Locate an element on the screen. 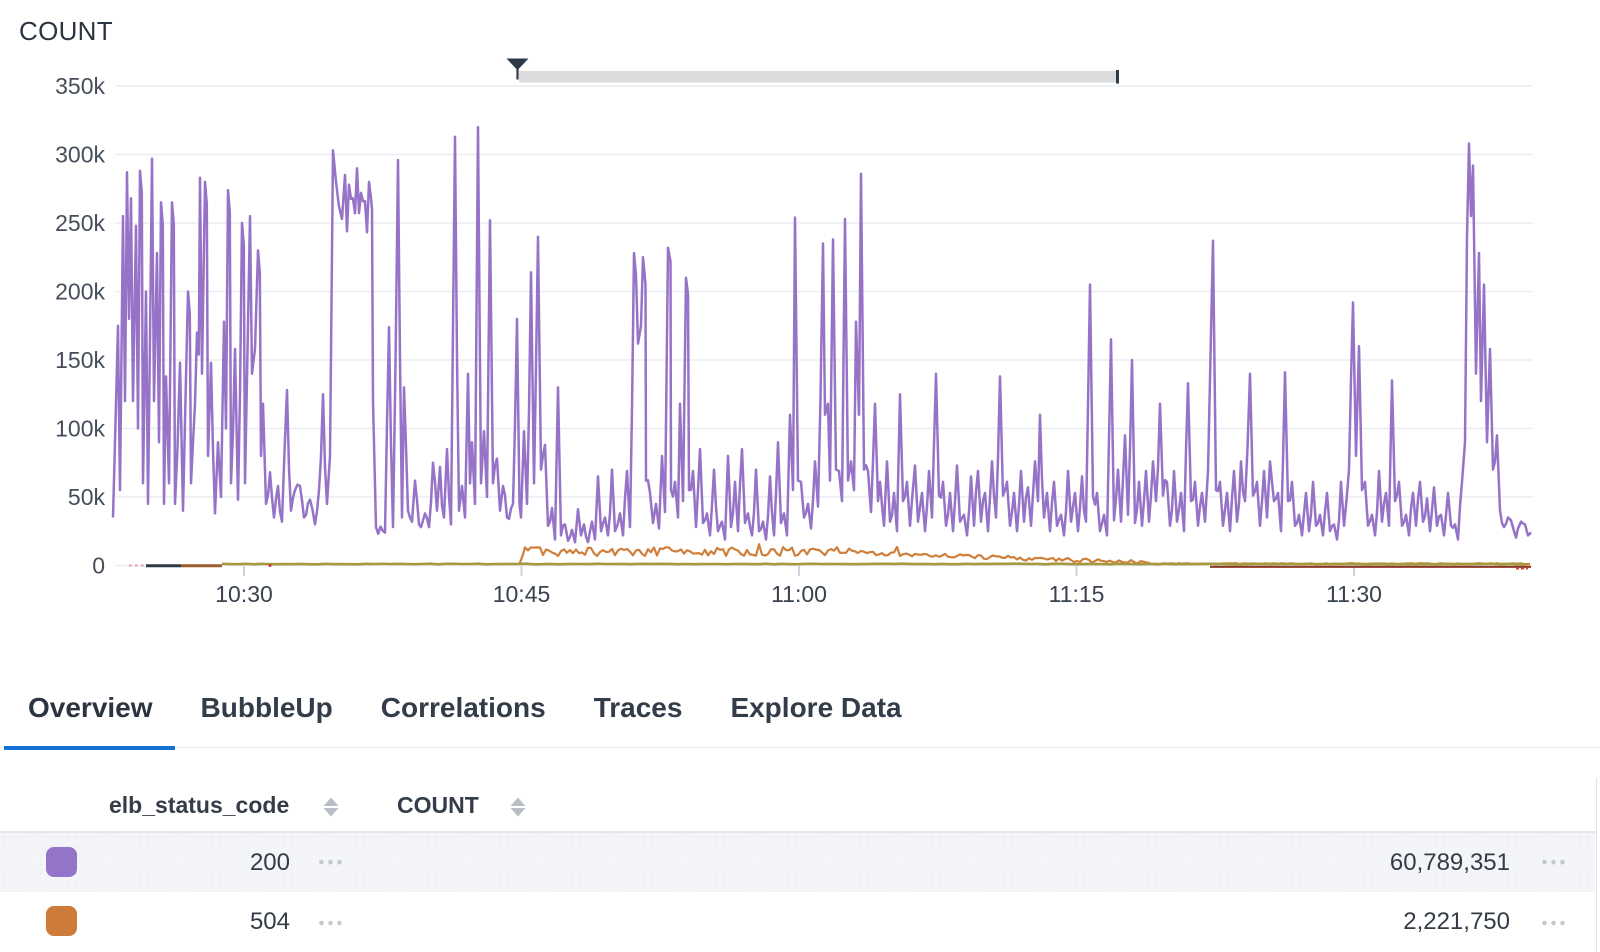 This screenshot has width=1600, height=952. svg-text: 250k is located at coordinates (80, 223).